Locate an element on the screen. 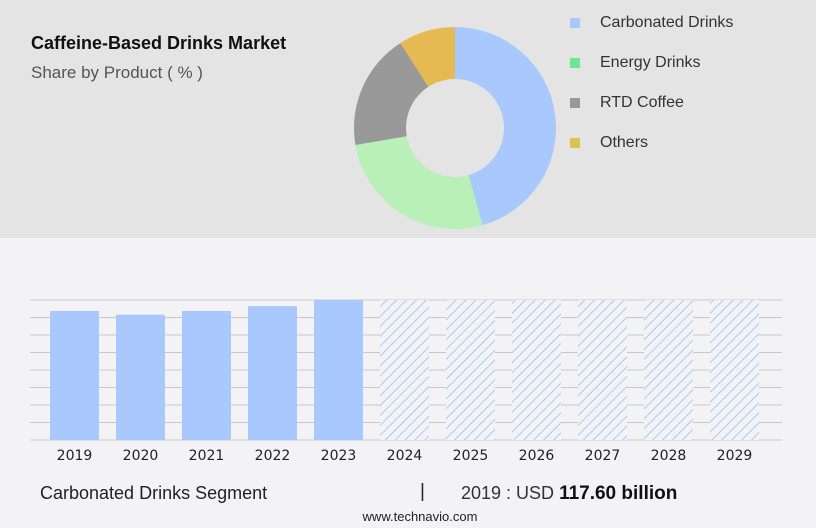 Image resolution: width=816 pixels, height=528 pixels. forecast-bar-2026 is located at coordinates (536, 370).